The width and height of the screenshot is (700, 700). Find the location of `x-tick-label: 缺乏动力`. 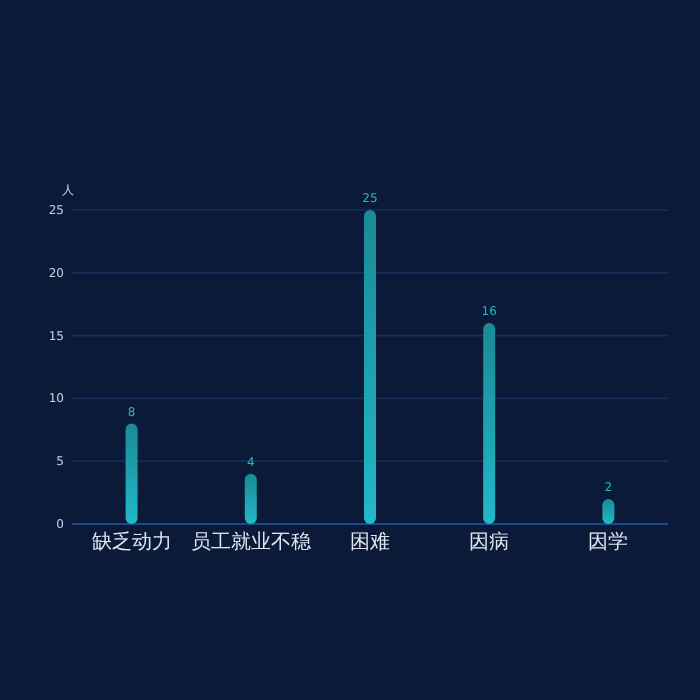

x-tick-label: 缺乏动力 is located at coordinates (131, 542).